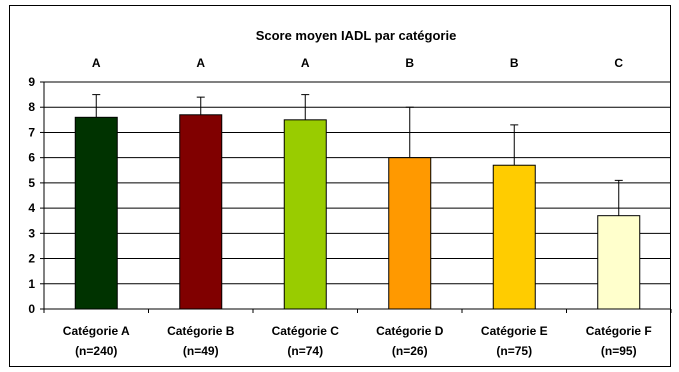 The width and height of the screenshot is (679, 372). Describe the element at coordinates (31, 107) in the screenshot. I see `y-tick-label: 8` at that location.